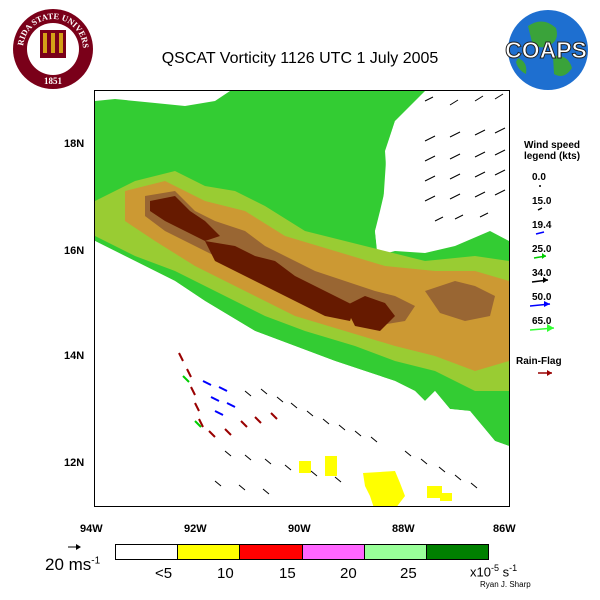 The height and width of the screenshot is (600, 600). Describe the element at coordinates (542, 321) in the screenshot. I see `legend-value: 65.0` at that location.